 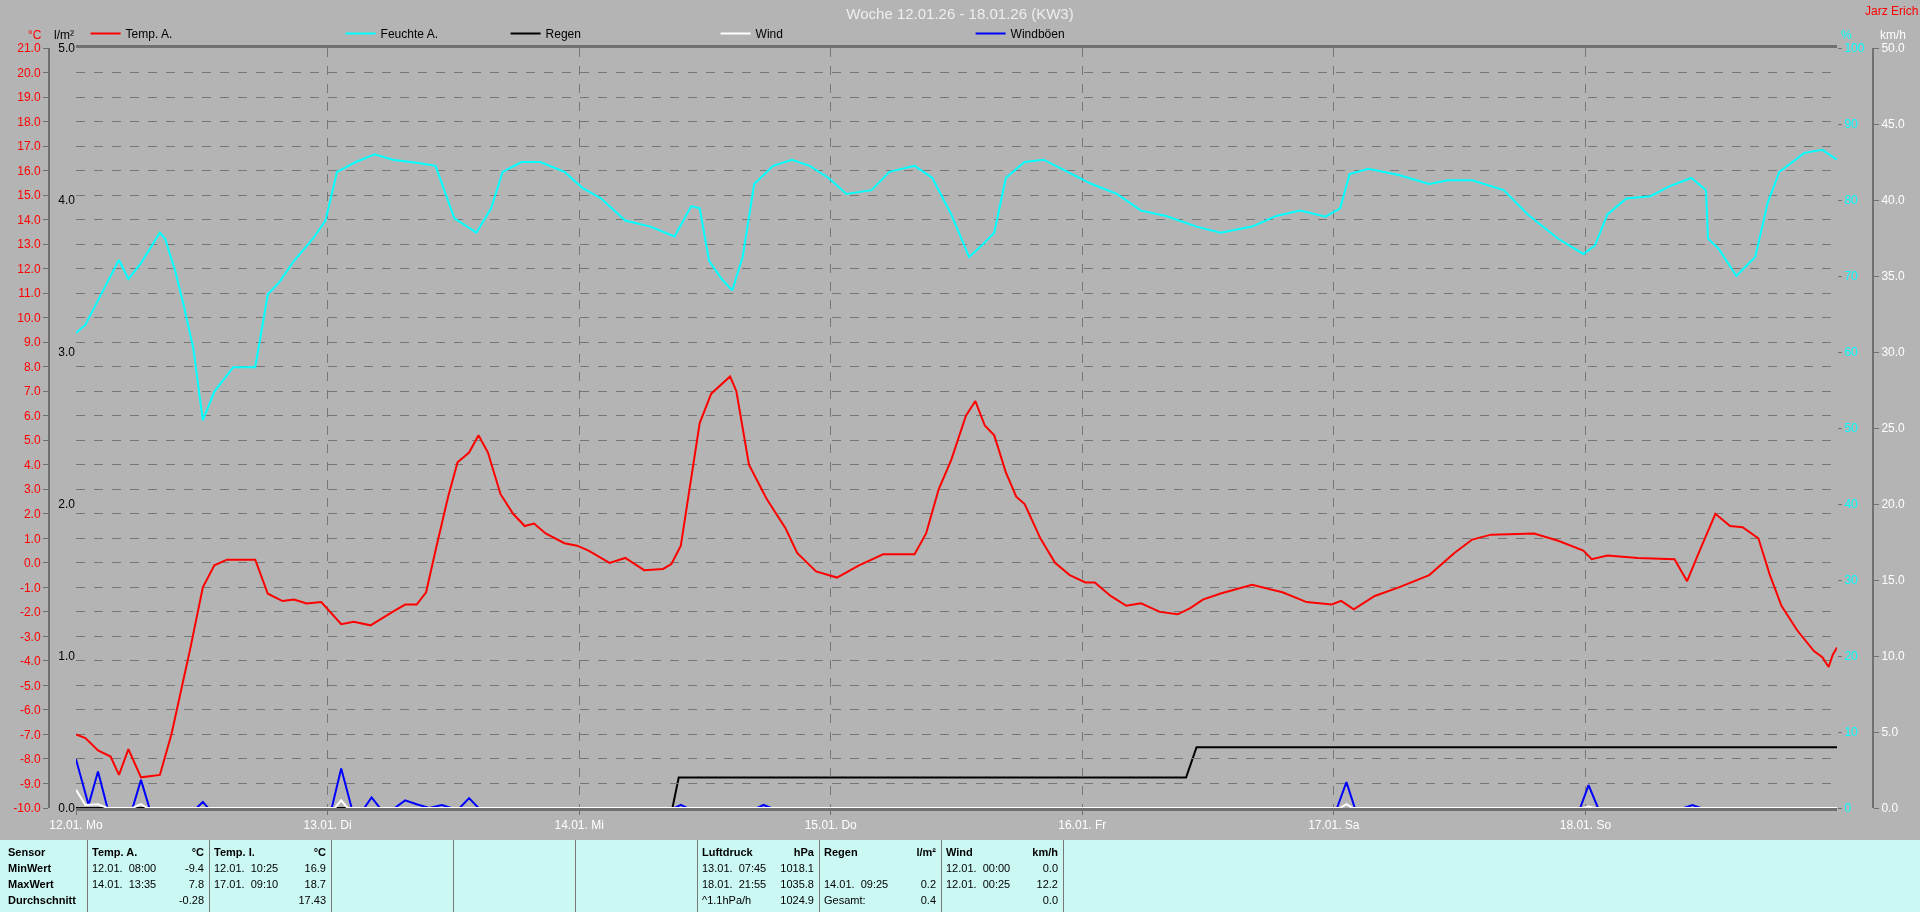 I want to click on y-tick-label: 6.0, so click(x=32, y=415).